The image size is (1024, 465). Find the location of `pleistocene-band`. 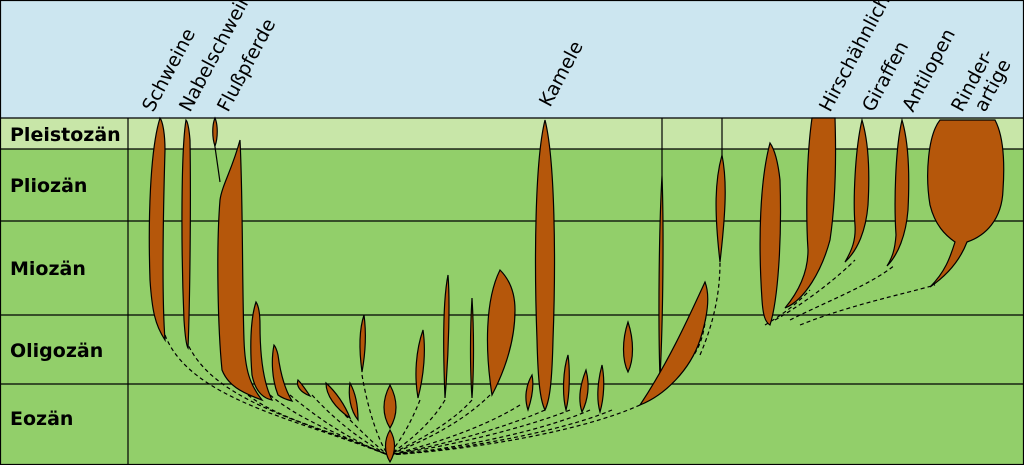

pleistocene-band is located at coordinates (512, 133).